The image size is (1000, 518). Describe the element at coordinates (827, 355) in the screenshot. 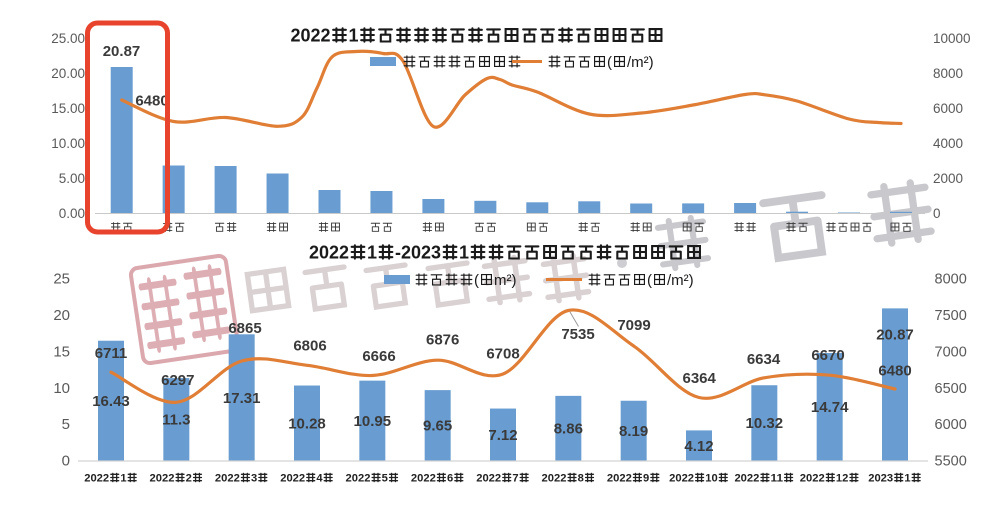

I see `svg-text: 6670` at that location.